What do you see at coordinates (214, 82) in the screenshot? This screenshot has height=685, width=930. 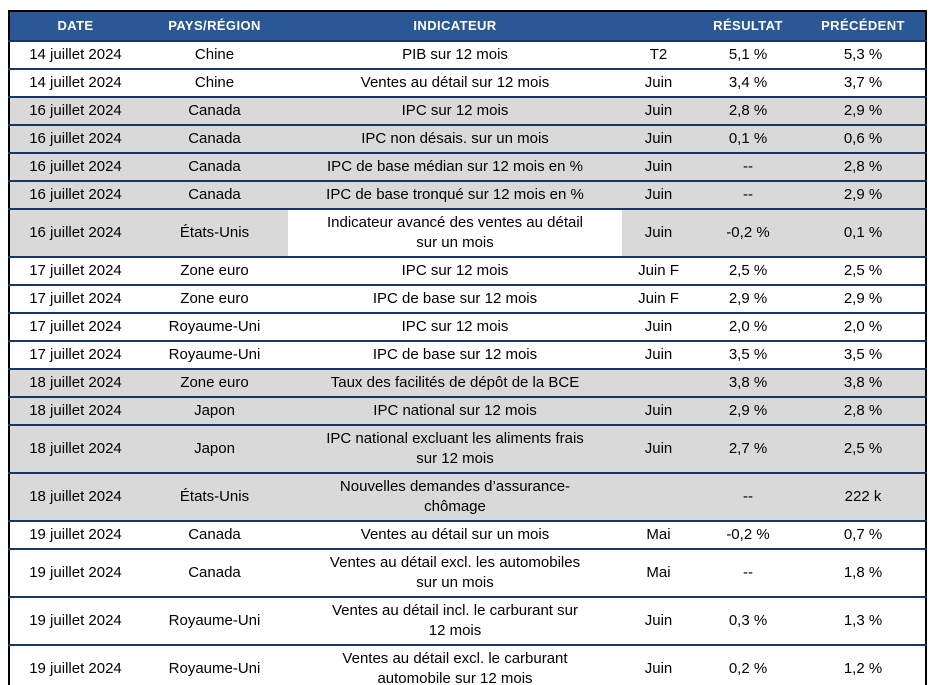 I see `region-cell: Chine` at bounding box center [214, 82].